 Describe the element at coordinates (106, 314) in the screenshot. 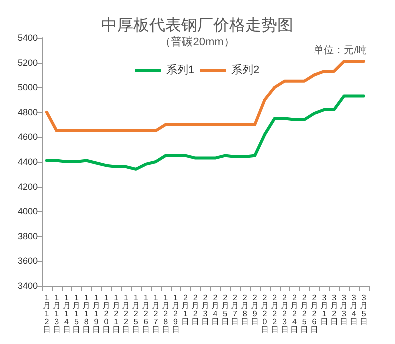

I see `x-tick-label: 1月20日` at that location.